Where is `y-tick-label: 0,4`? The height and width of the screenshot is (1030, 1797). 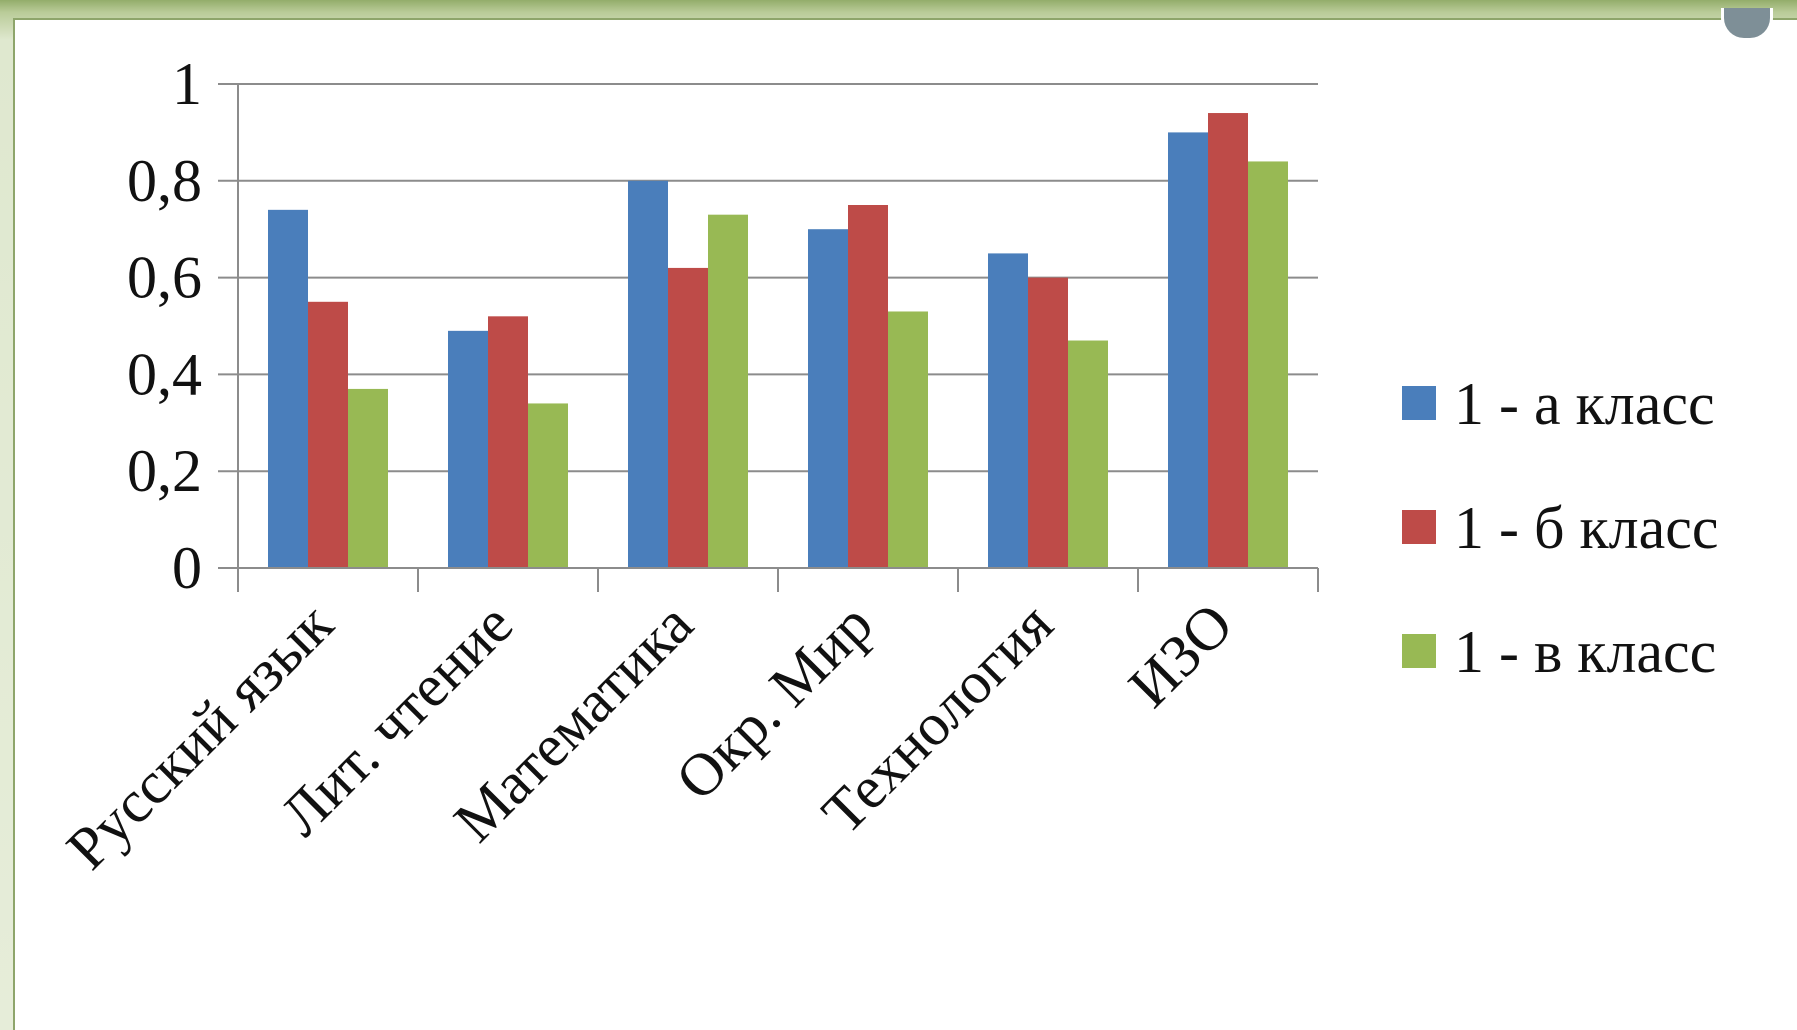
y-tick-label: 0,4 is located at coordinates (164, 374).